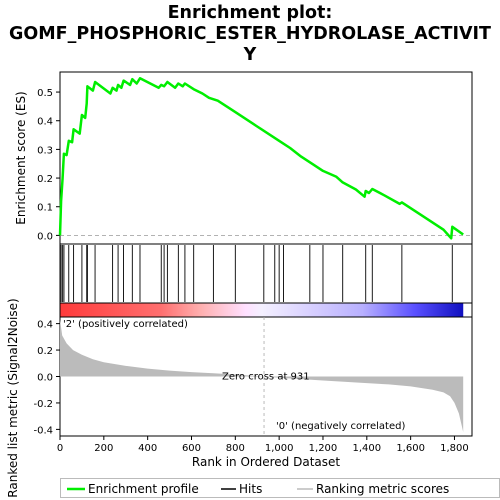 This screenshot has width=500, height=500. Describe the element at coordinates (45, 208) in the screenshot. I see `es-y-tick-label: 0.1` at that location.